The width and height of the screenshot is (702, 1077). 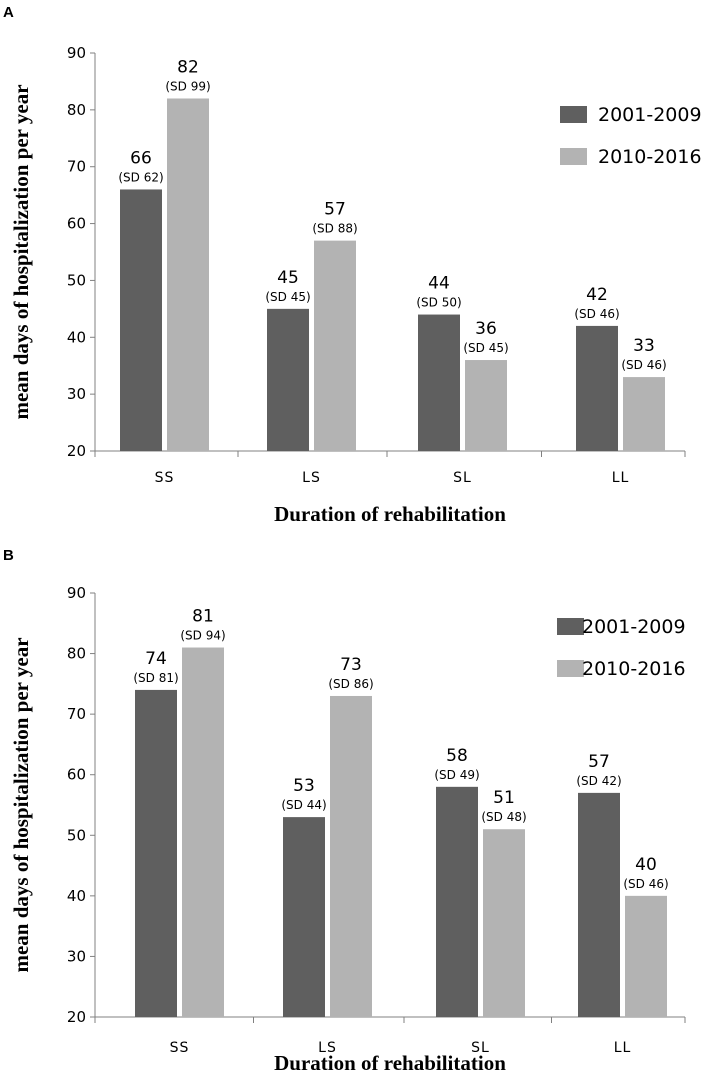 What do you see at coordinates (644, 346) in the screenshot?
I see `data-label-value: 33` at bounding box center [644, 346].